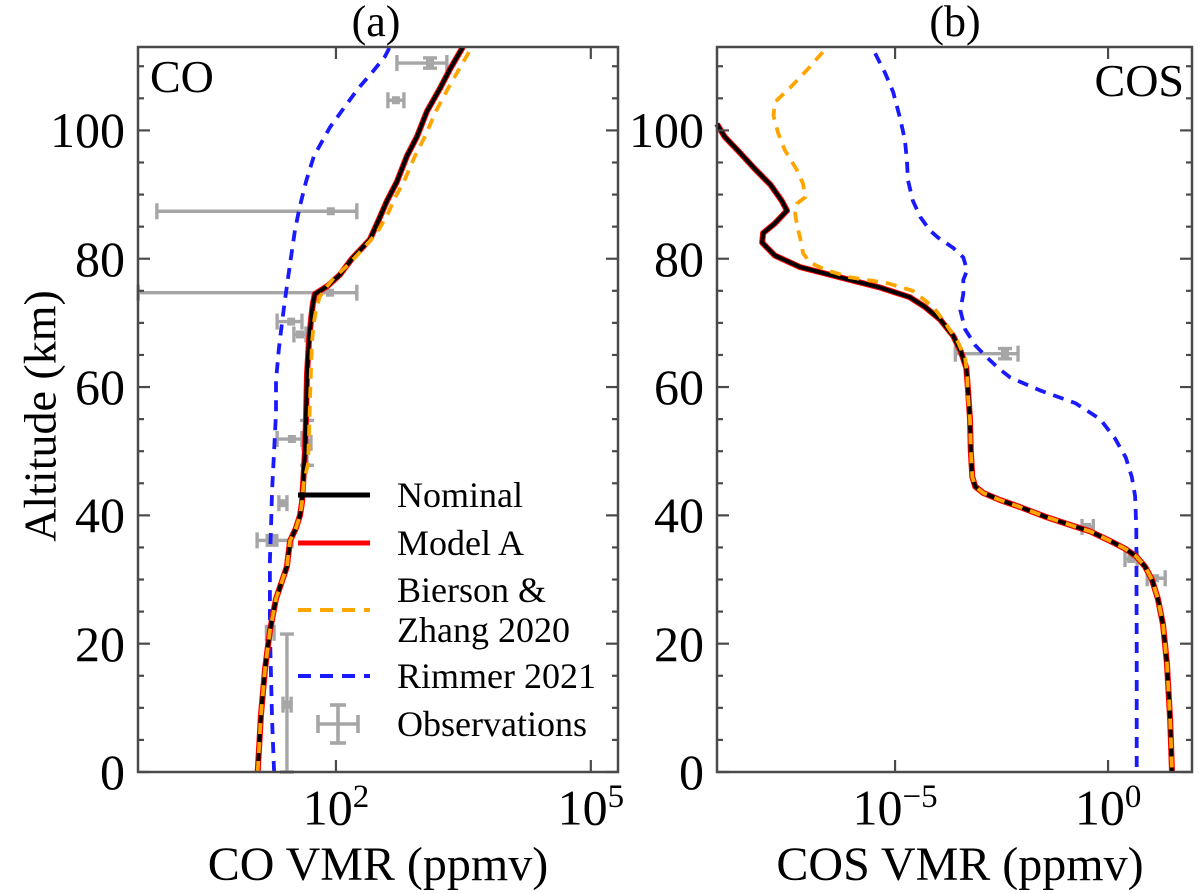  What do you see at coordinates (960, 864) in the screenshot?
I see `panel-b-x-axis-label: COS VMR (ppmv)` at bounding box center [960, 864].